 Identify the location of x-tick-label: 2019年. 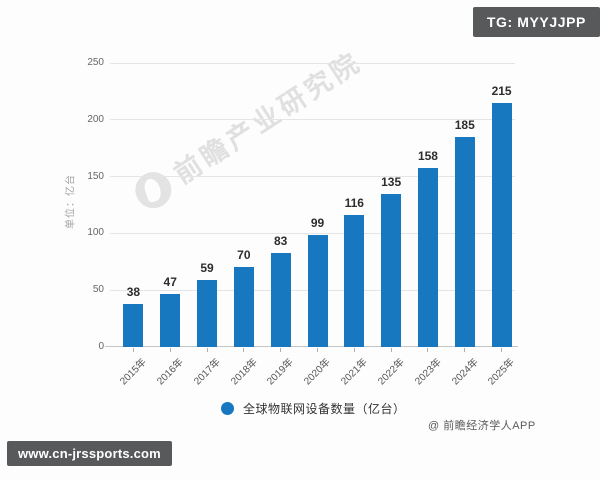
(281, 372).